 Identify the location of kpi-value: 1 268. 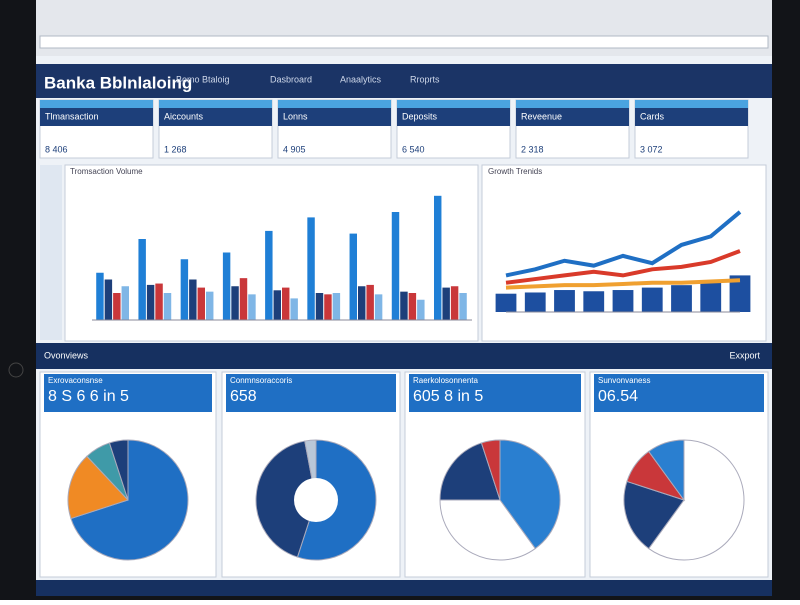
(175, 149).